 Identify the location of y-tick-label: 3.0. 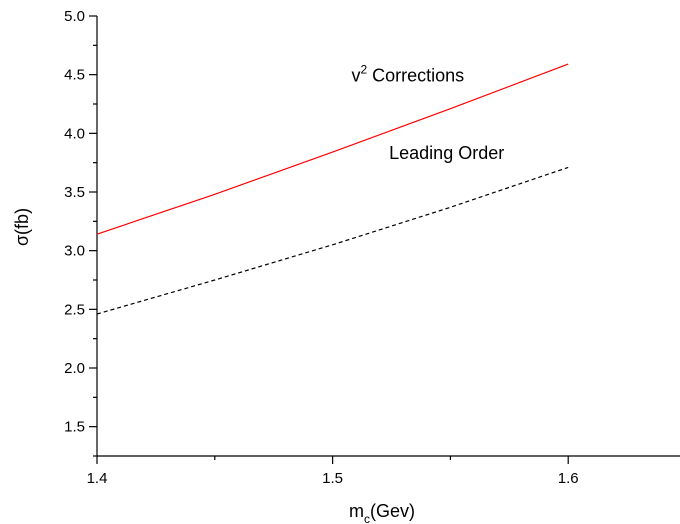
(74, 251).